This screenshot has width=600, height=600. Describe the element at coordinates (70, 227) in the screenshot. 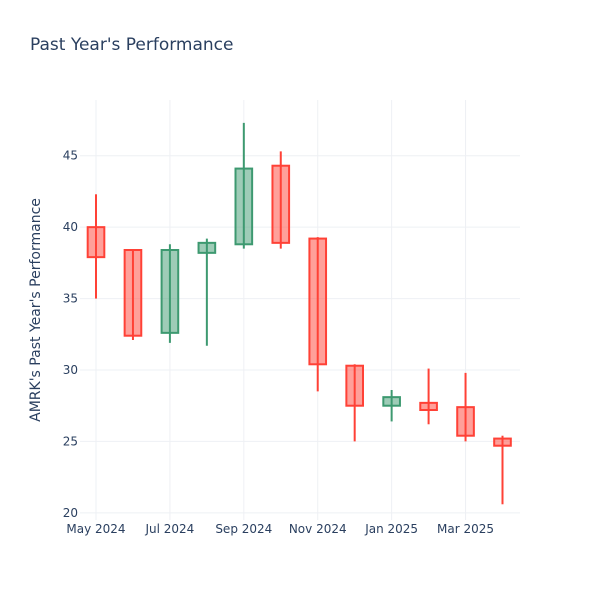

I see `y-tick-label: 40` at that location.